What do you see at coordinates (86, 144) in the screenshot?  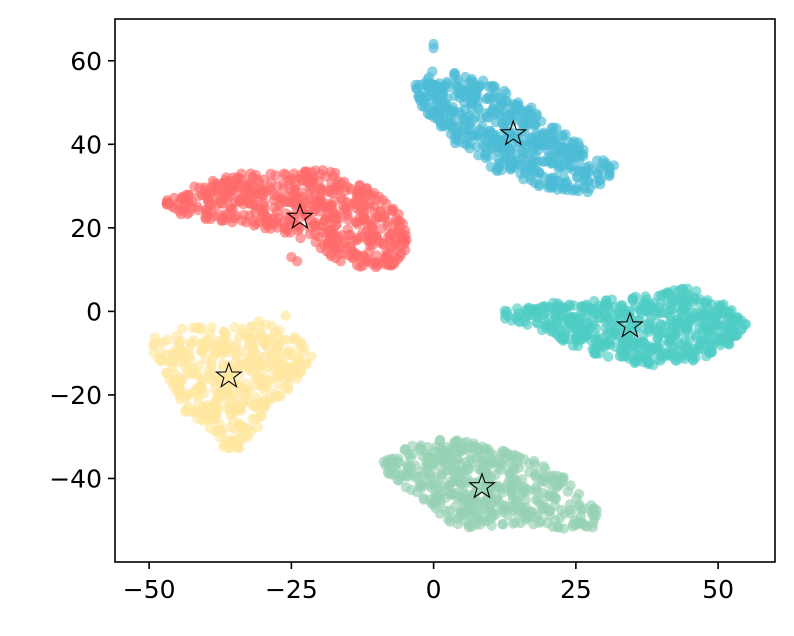 I see `y-tick-label: 40` at bounding box center [86, 144].